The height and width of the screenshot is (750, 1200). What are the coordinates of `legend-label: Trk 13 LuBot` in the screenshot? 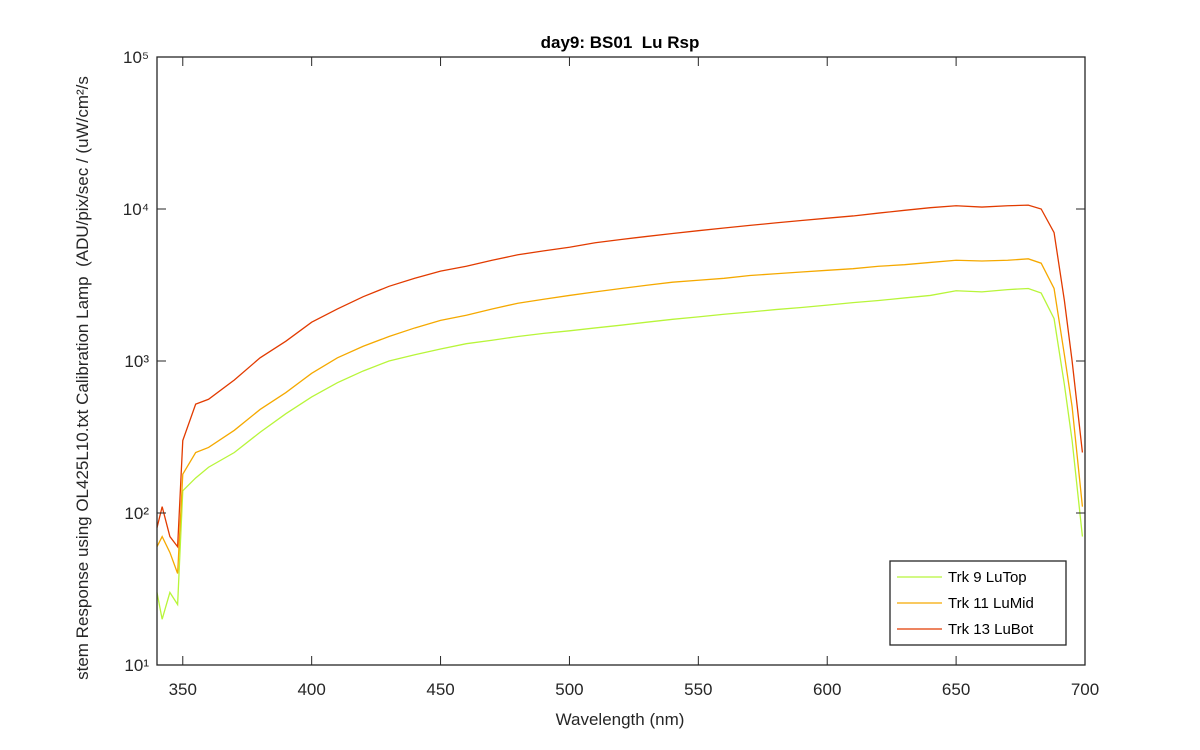 It's located at (991, 629).